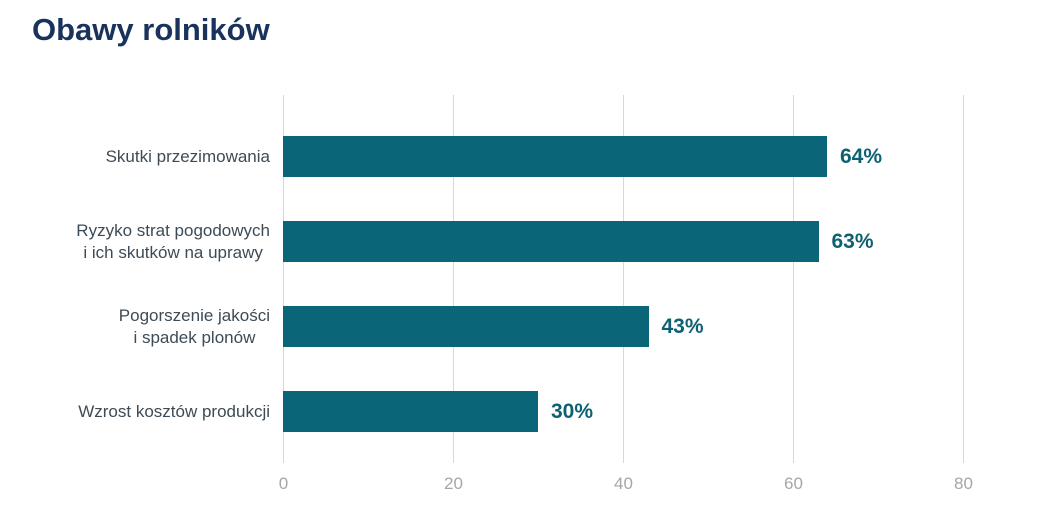  What do you see at coordinates (572, 411) in the screenshot?
I see `bar-value-label: 30%` at bounding box center [572, 411].